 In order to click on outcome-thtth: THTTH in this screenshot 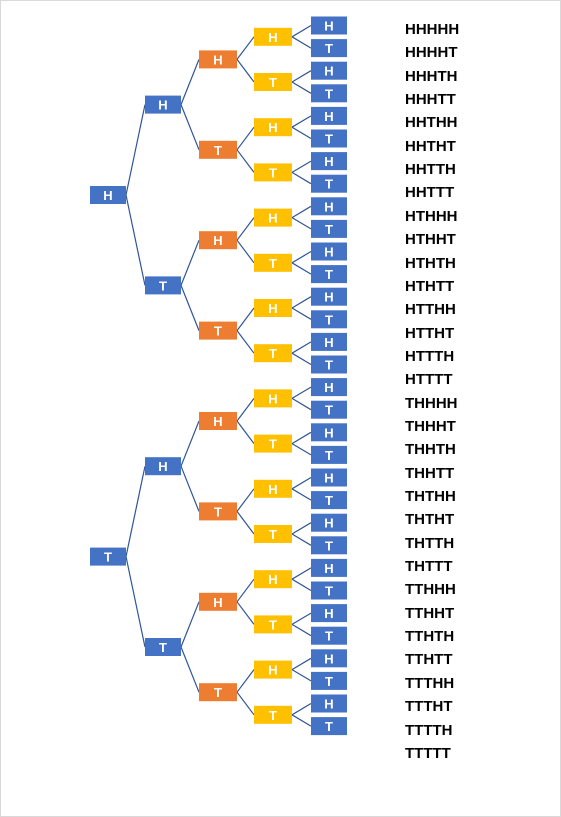, I will do `click(430, 543)`.